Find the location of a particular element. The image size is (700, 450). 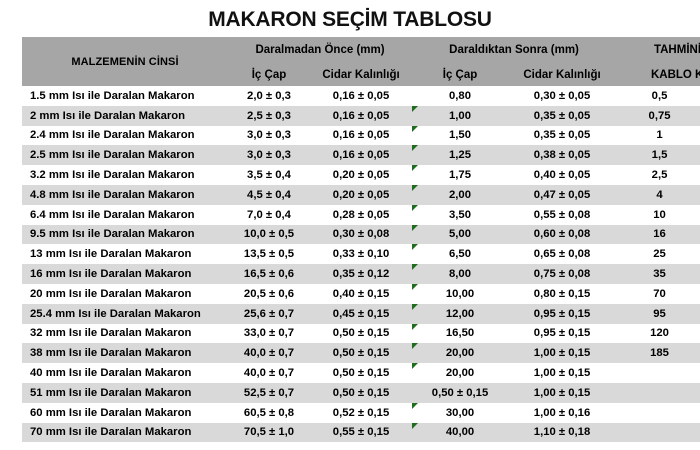

cell-material-type: 70 mm Isı ile Daralan Makaron is located at coordinates (125, 432).